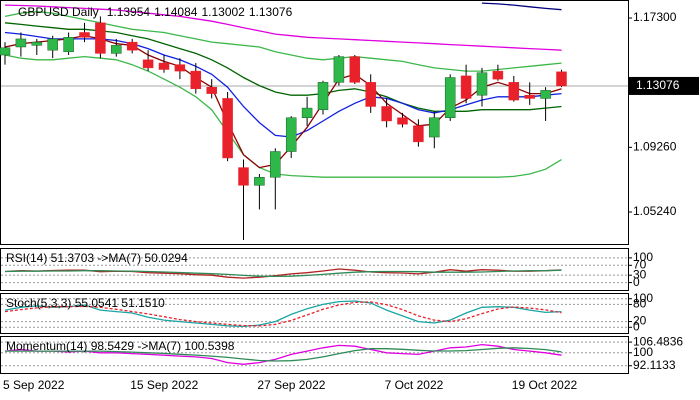  I want to click on ohlc-value: 1.13076, so click(271, 12).